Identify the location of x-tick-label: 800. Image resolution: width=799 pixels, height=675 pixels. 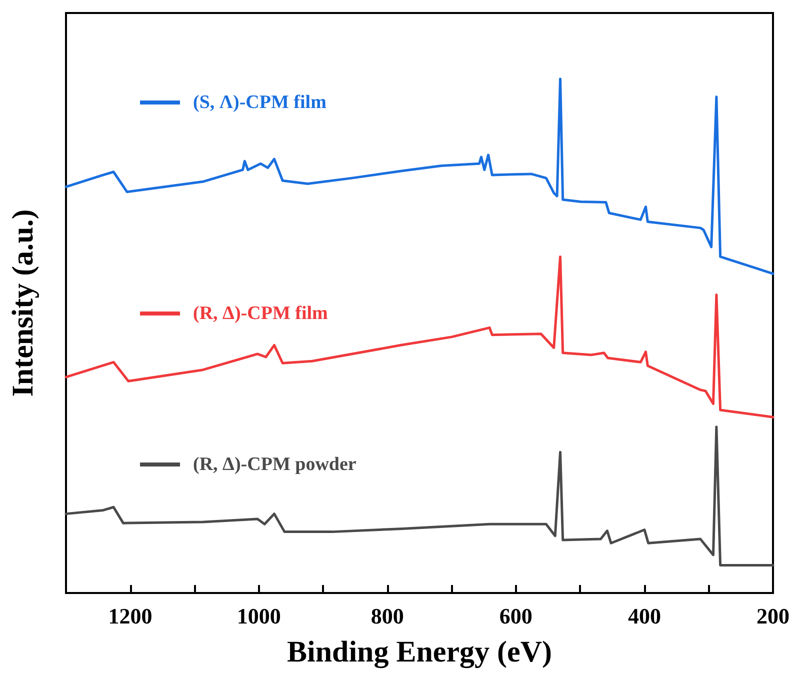
(387, 616).